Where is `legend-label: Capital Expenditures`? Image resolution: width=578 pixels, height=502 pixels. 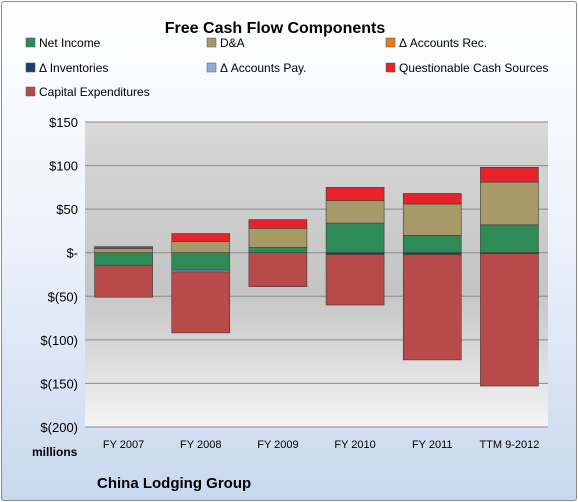
legend-label: Capital Expenditures is located at coordinates (94, 92).